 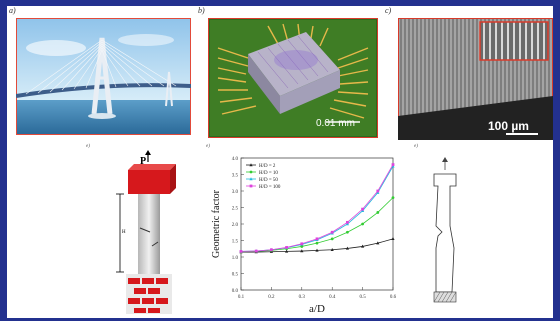 I want to click on y-tick-label: 0.0, so click(x=235, y=291).